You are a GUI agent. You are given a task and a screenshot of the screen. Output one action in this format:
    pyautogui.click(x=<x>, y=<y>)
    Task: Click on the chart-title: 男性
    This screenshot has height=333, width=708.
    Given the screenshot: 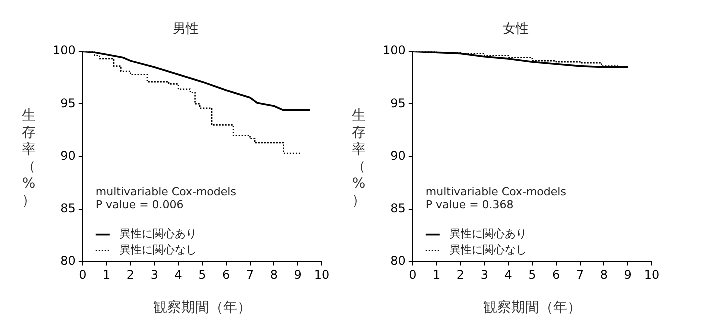 What is the action you would take?
    pyautogui.click(x=186, y=30)
    